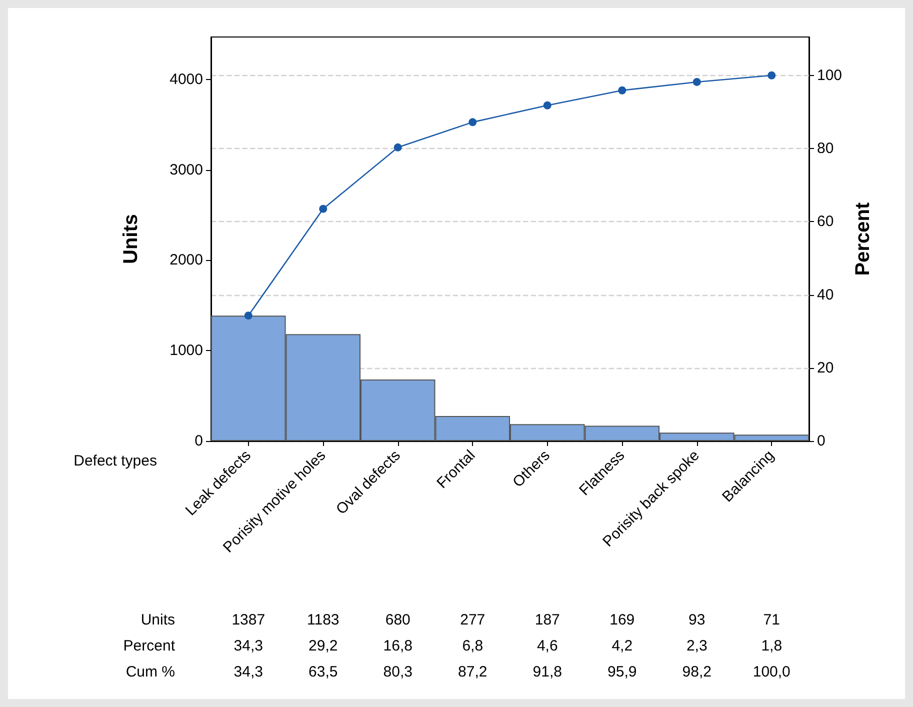 The height and width of the screenshot is (707, 913). Describe the element at coordinates (397, 672) in the screenshot. I see `data-label: 80,3` at that location.